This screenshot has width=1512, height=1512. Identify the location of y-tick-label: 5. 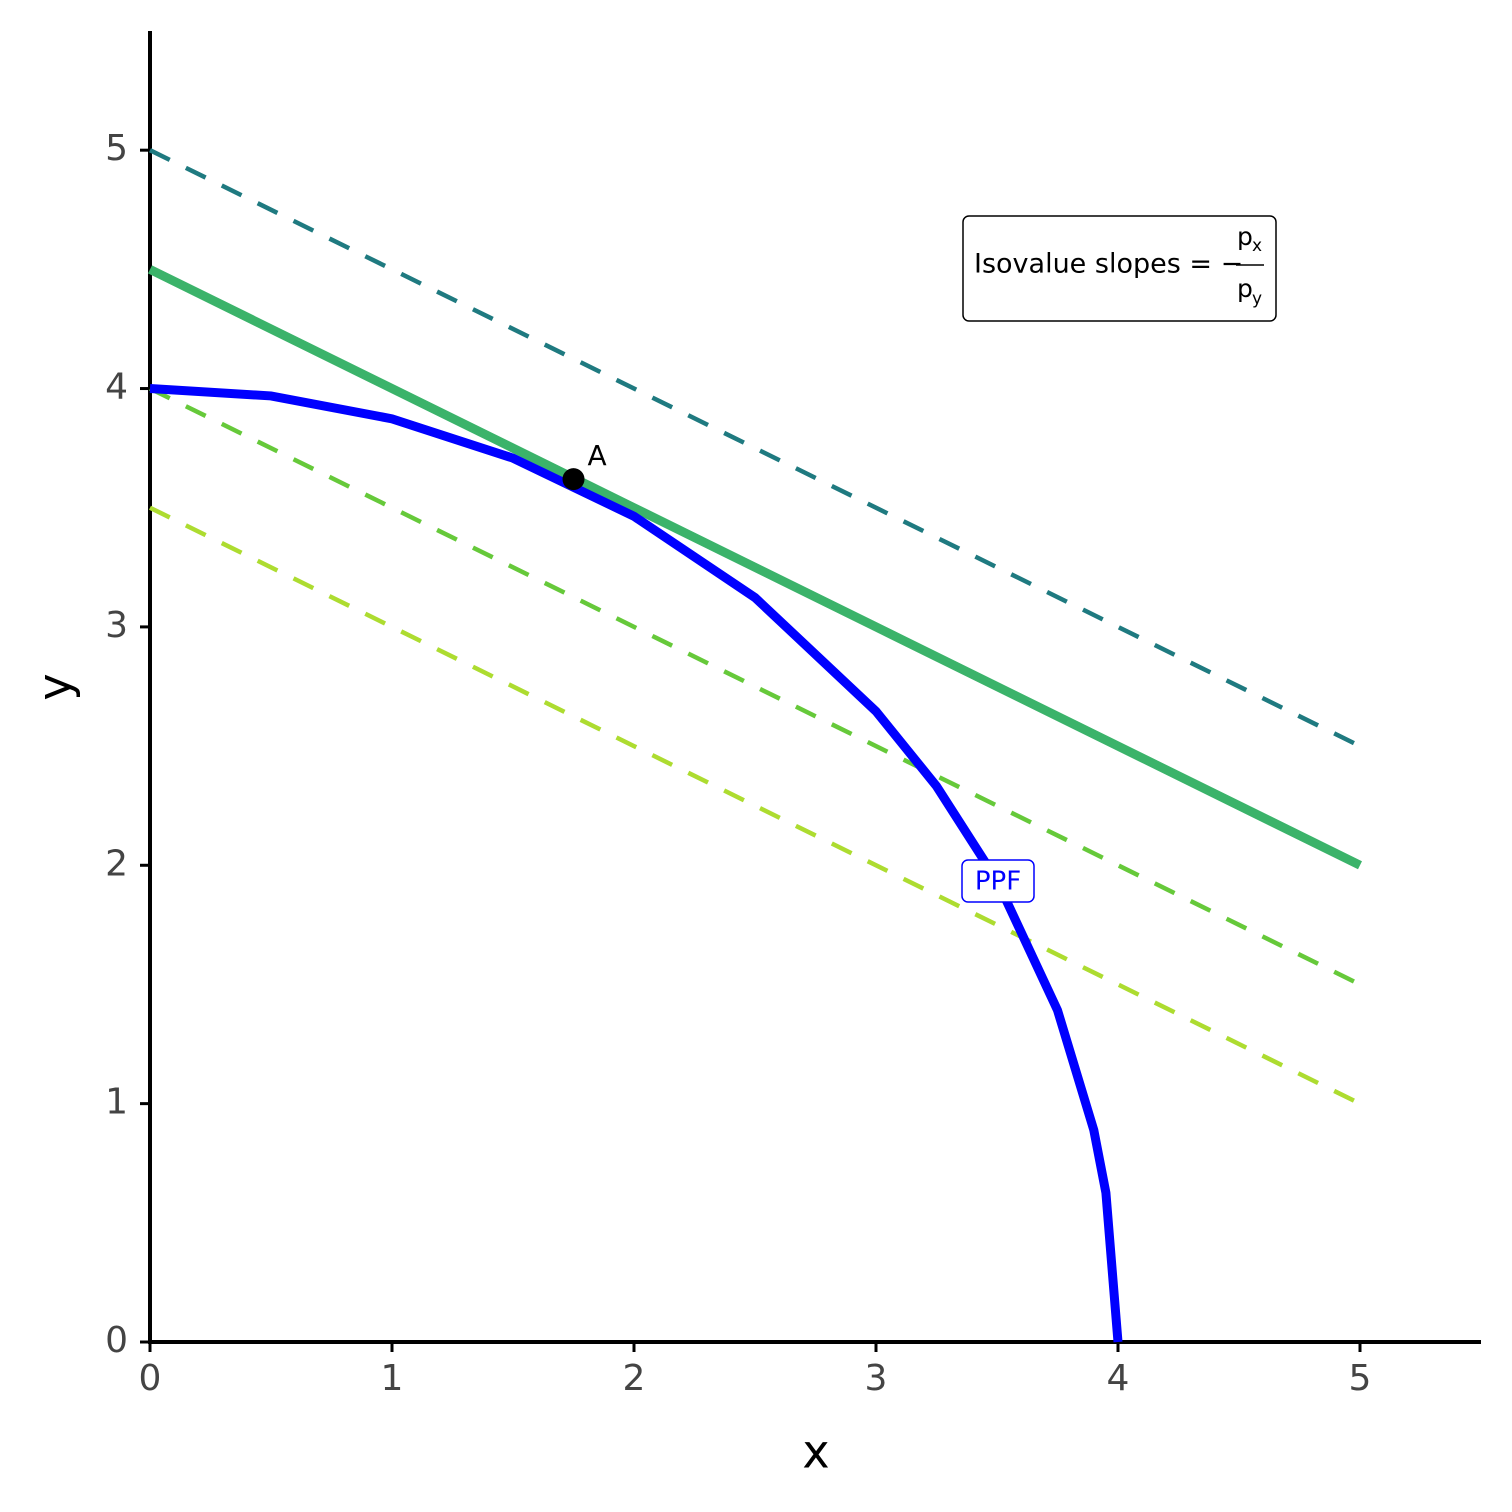
(116, 148).